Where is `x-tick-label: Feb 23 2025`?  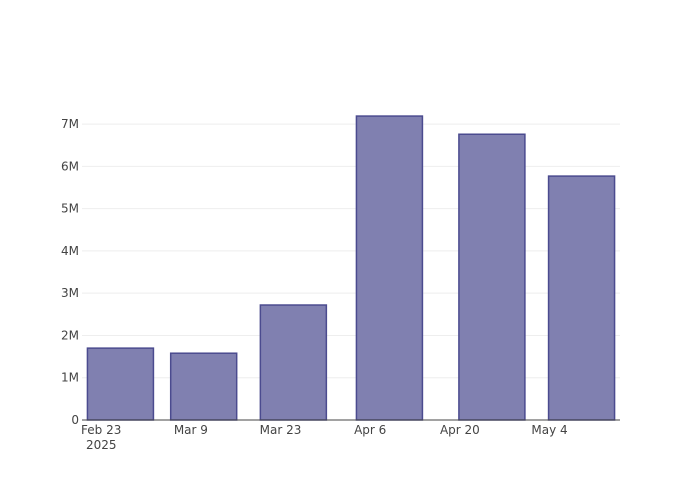
x-tick-label: Feb 23 2025 is located at coordinates (101, 437).